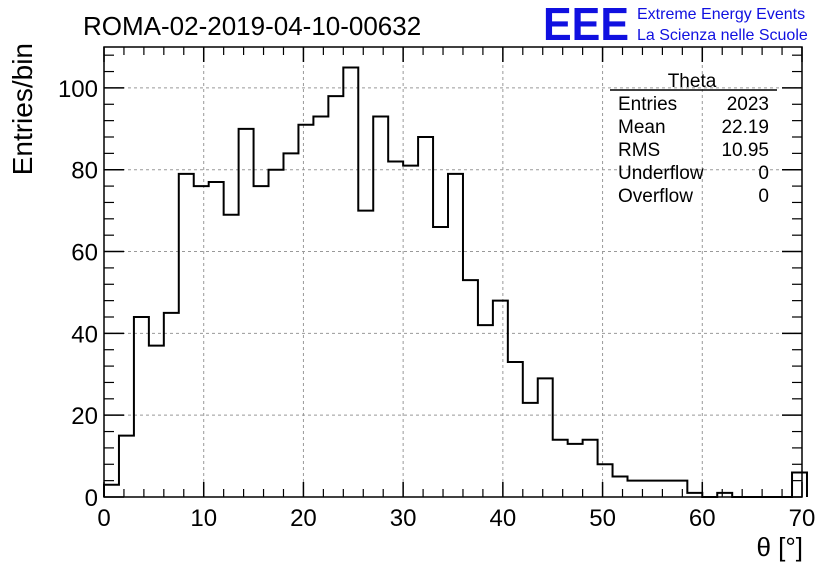  Describe the element at coordinates (721, 14) in the screenshot. I see `logo-line1: Extreme Energy Events` at that location.